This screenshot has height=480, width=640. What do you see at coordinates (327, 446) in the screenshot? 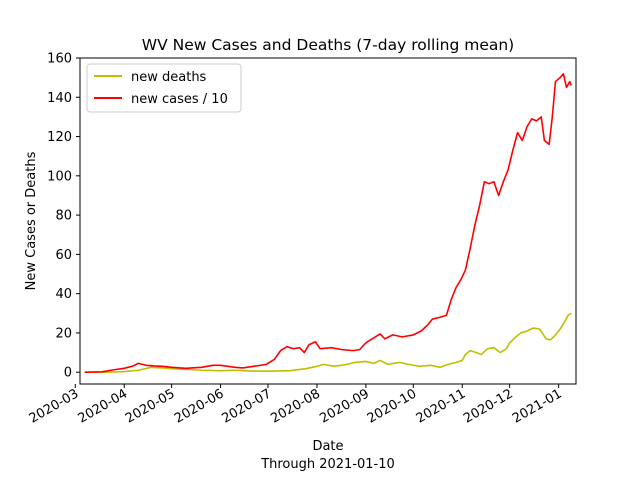
I see `x-axis-label: Date` at bounding box center [327, 446].